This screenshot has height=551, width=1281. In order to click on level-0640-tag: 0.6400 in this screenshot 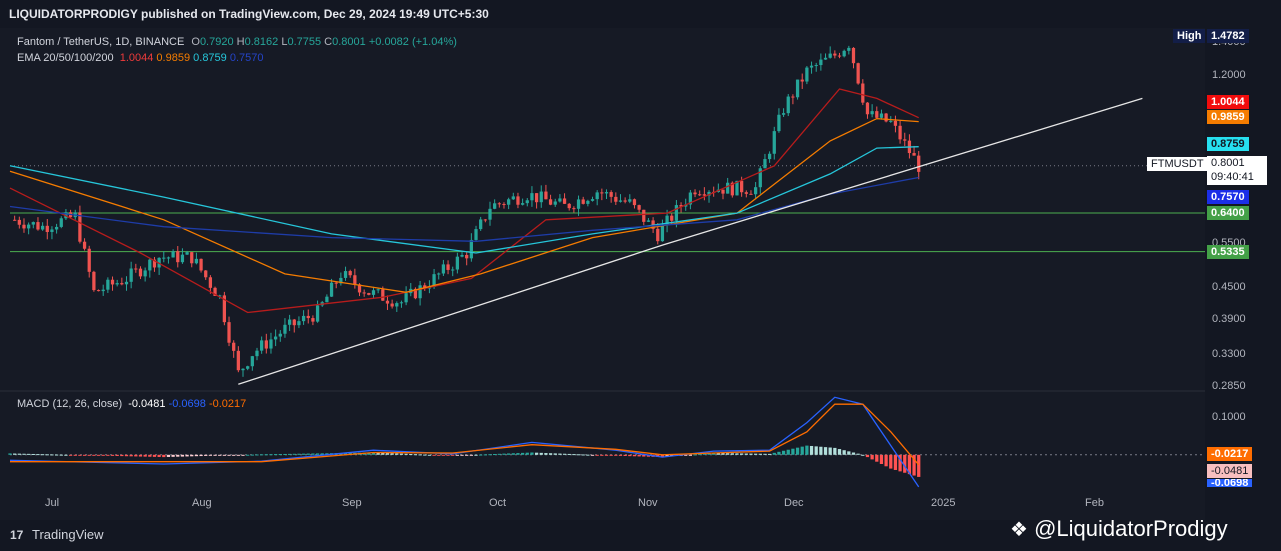, I will do `click(1228, 213)`.